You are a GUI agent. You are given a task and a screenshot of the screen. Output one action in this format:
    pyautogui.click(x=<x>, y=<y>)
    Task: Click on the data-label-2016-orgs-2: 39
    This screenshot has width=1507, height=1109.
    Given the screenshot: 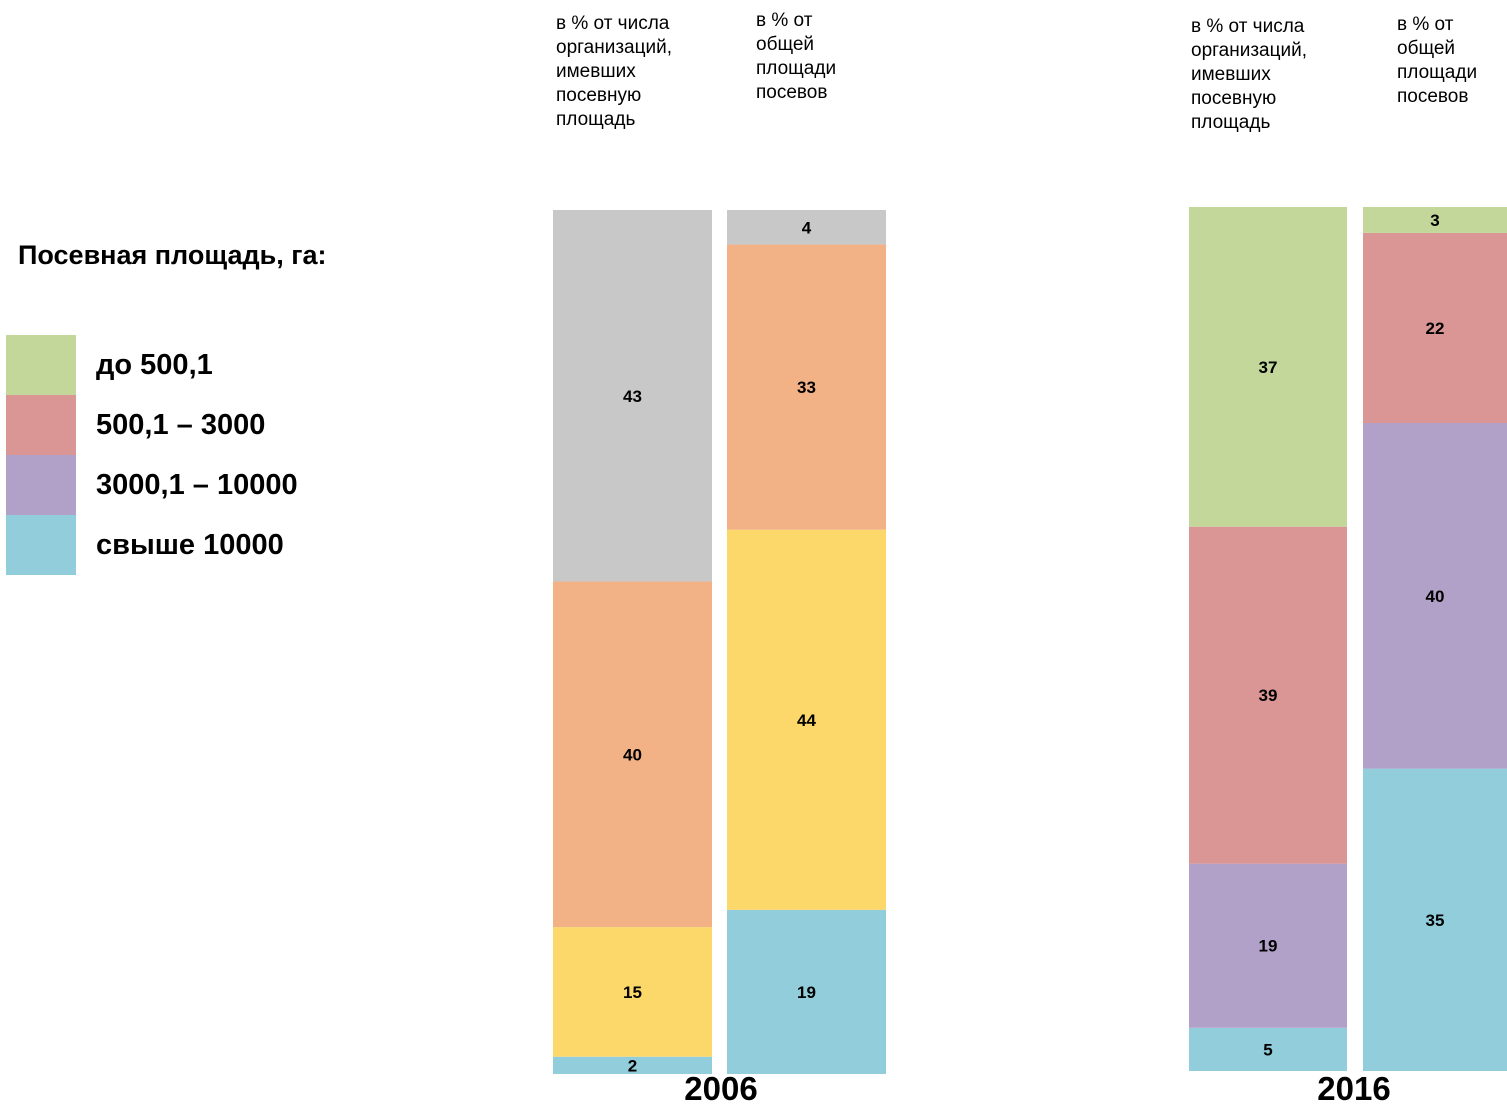 What is the action you would take?
    pyautogui.click(x=1268, y=695)
    